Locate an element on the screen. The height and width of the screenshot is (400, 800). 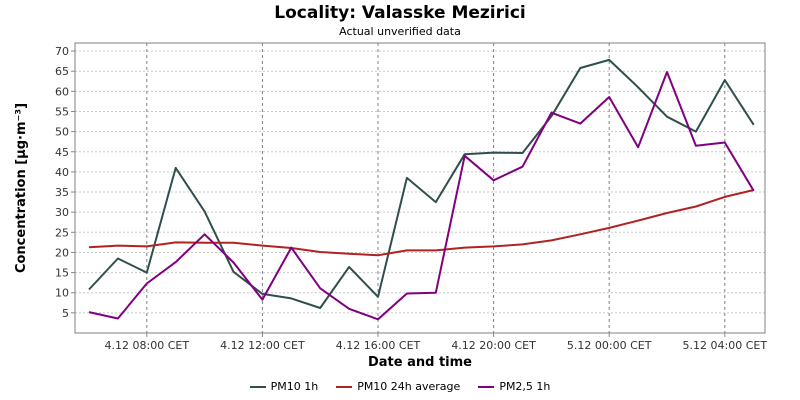
legend-item: PM10 1h is located at coordinates (284, 386).